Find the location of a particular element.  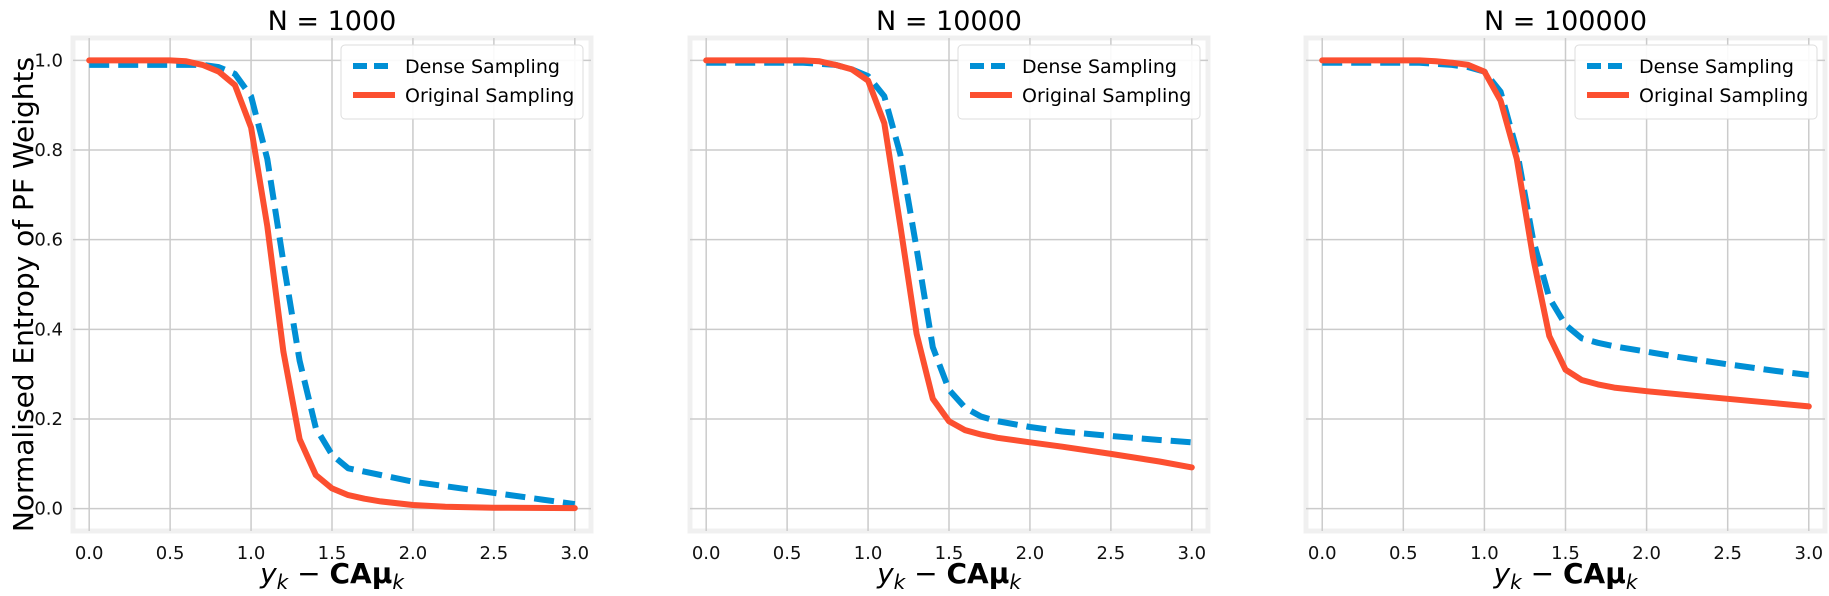

y-axis-label: Normalised Entropy of PF Weights is located at coordinates (23, 294).